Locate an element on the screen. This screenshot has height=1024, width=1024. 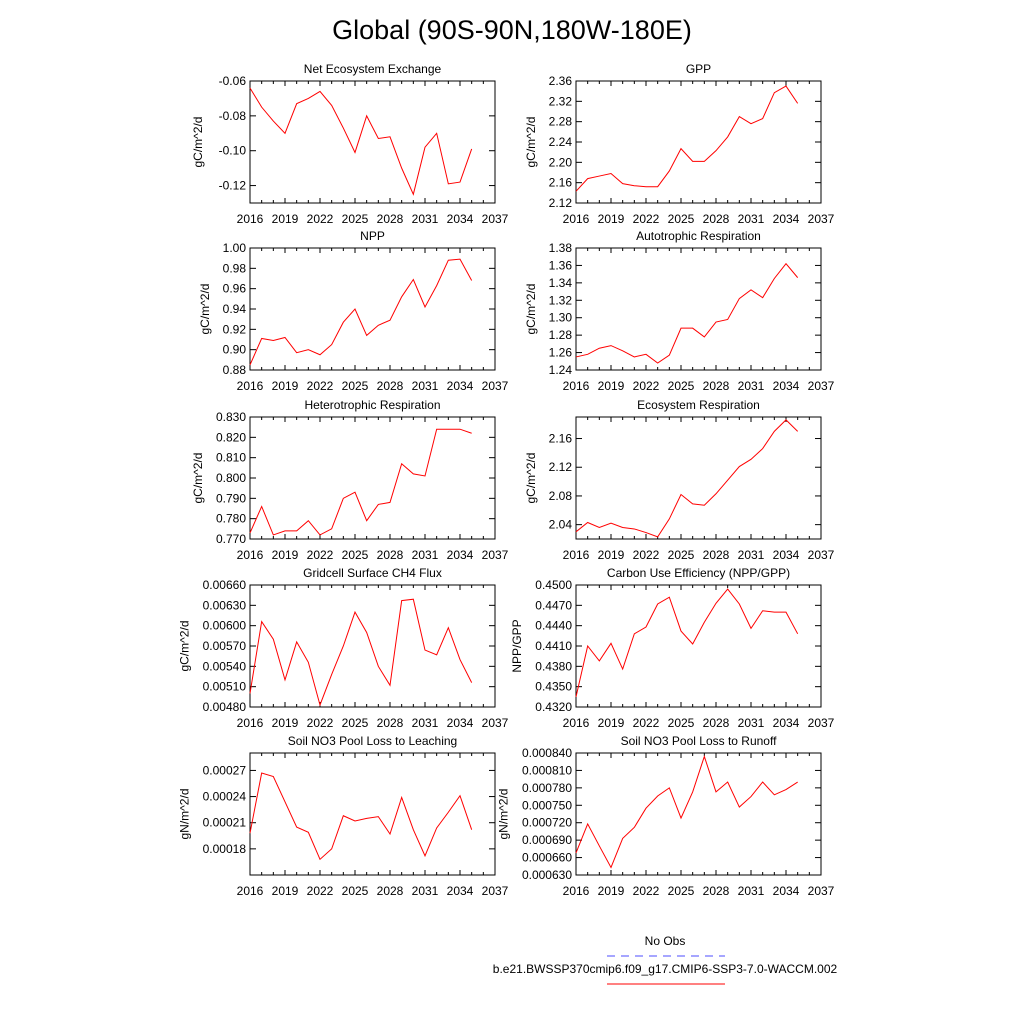
y-tick-label: 0.000750 is located at coordinates (547, 805).